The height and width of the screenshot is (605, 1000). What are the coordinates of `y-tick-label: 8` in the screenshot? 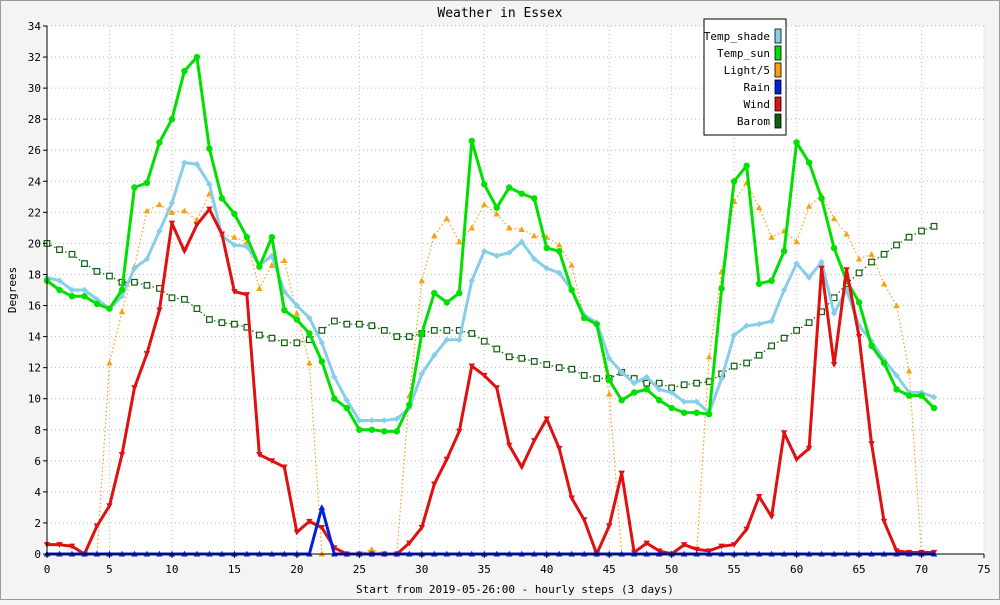 It's located at (37, 430).